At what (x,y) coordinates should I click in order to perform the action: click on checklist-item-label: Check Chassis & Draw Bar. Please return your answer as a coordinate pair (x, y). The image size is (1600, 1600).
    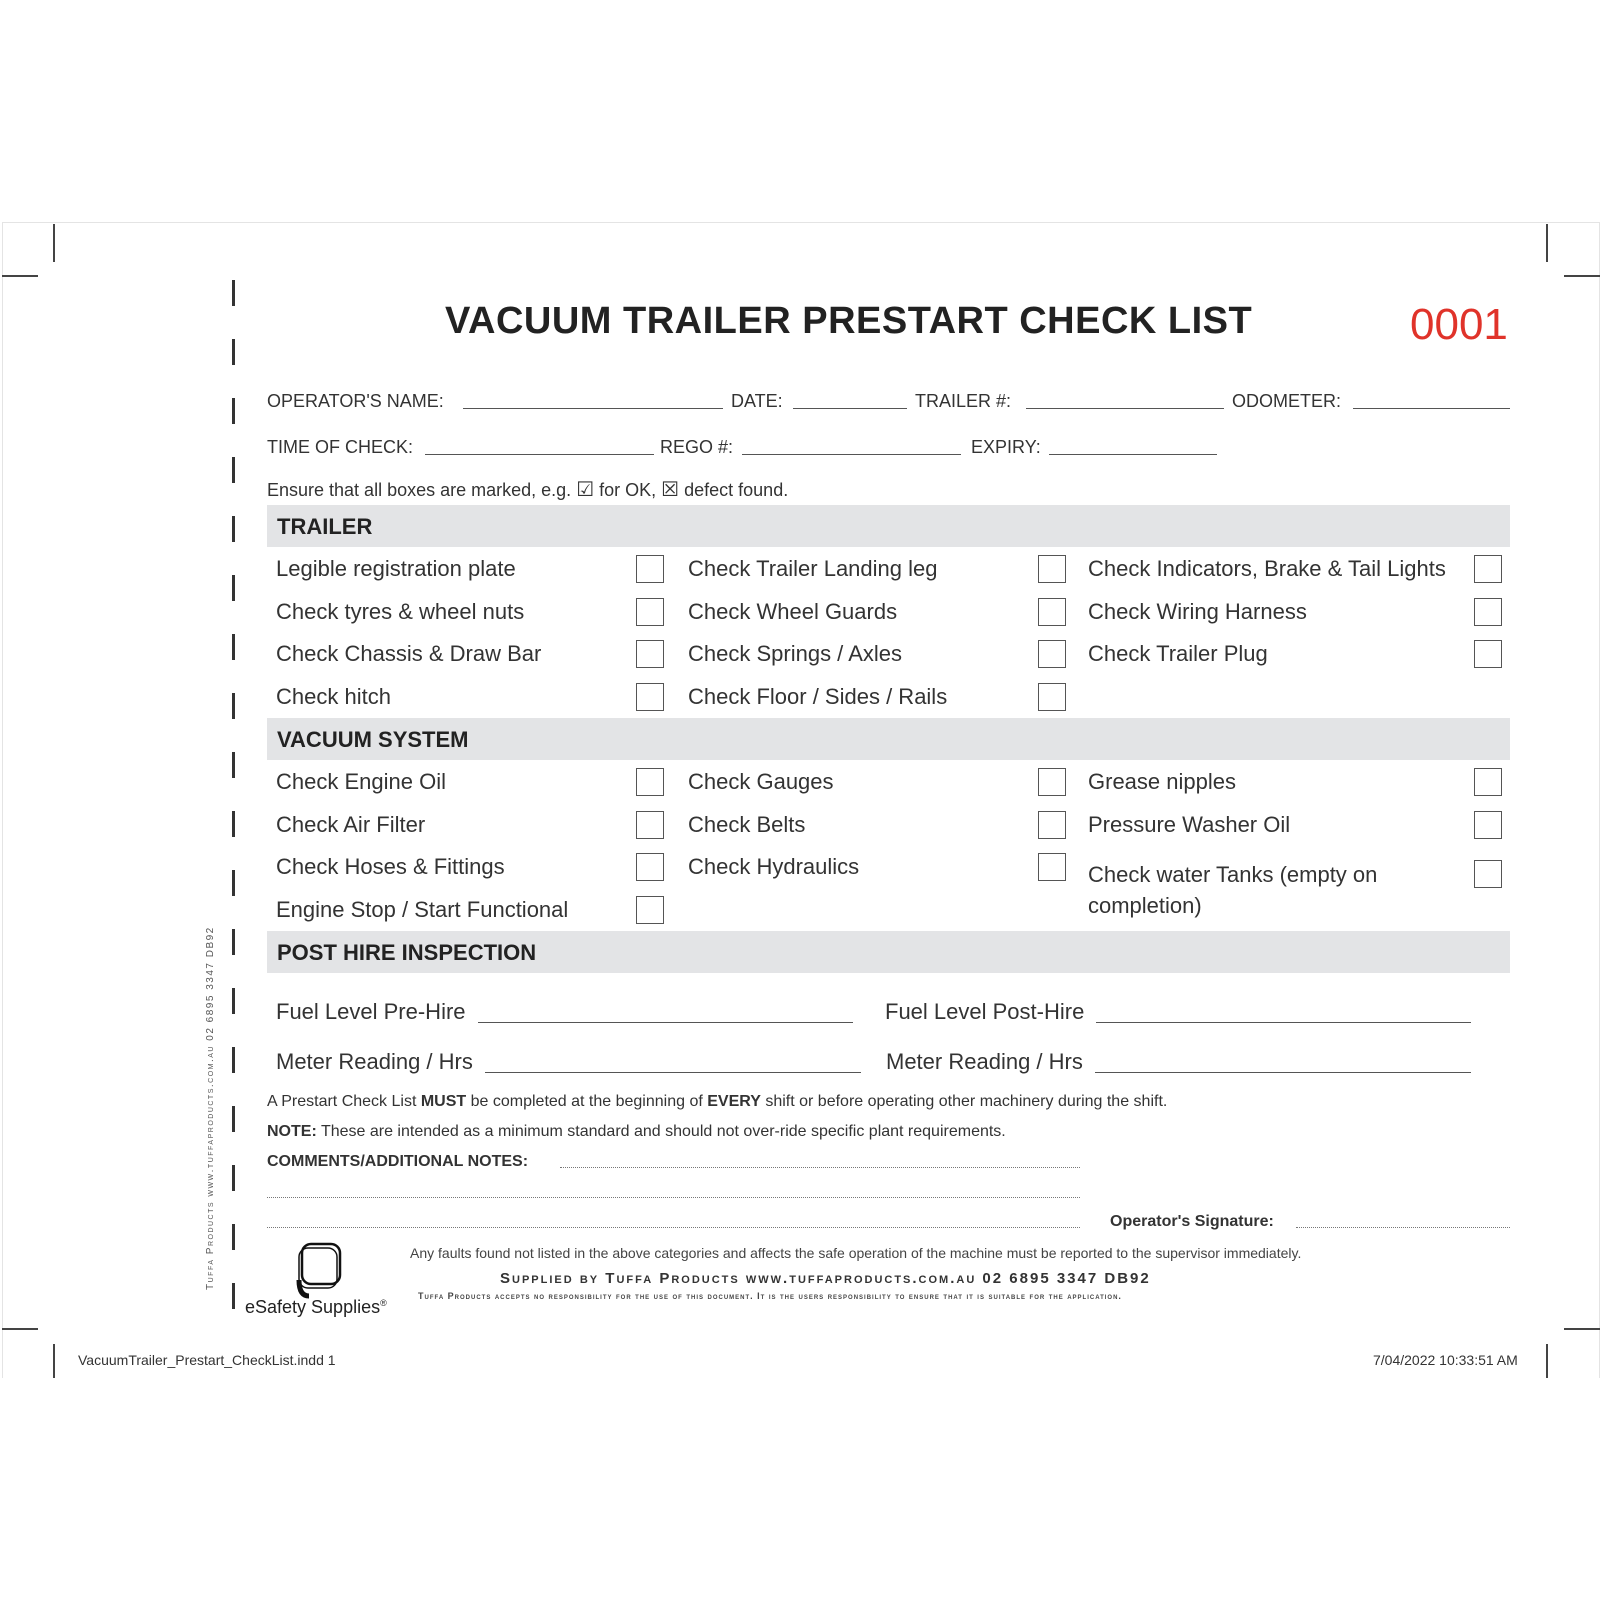
    Looking at the image, I should click on (409, 654).